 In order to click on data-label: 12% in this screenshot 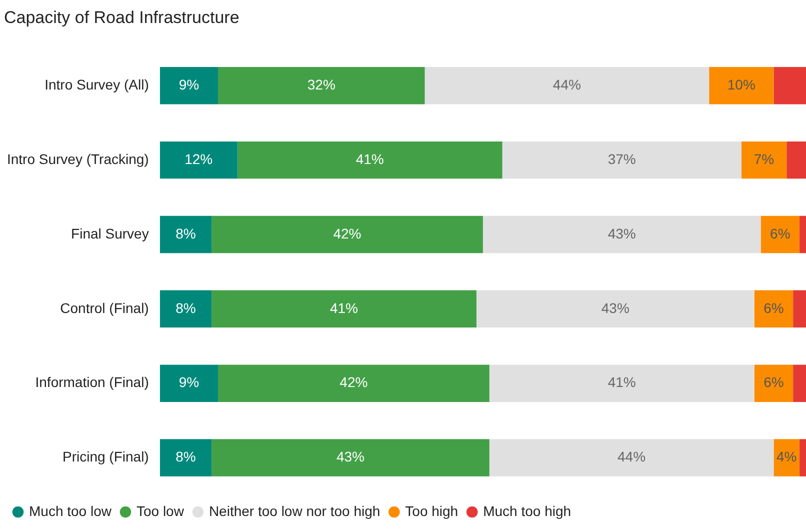, I will do `click(198, 158)`.